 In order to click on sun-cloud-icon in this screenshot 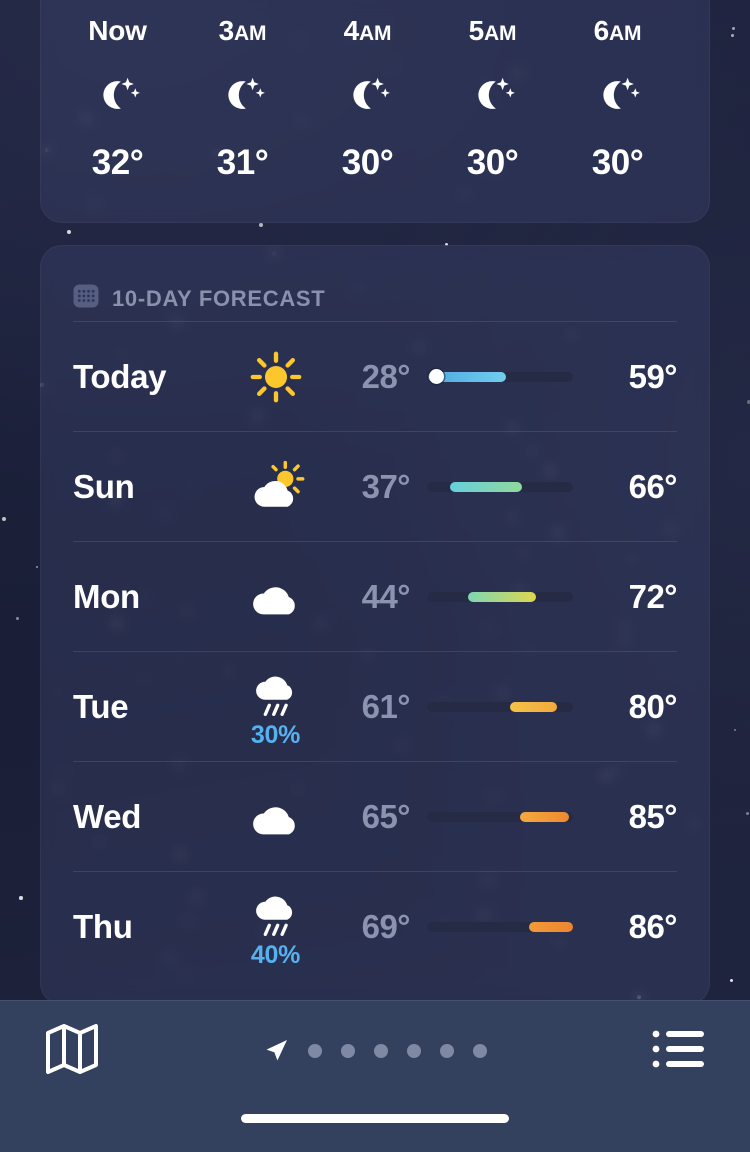, I will do `click(276, 487)`.